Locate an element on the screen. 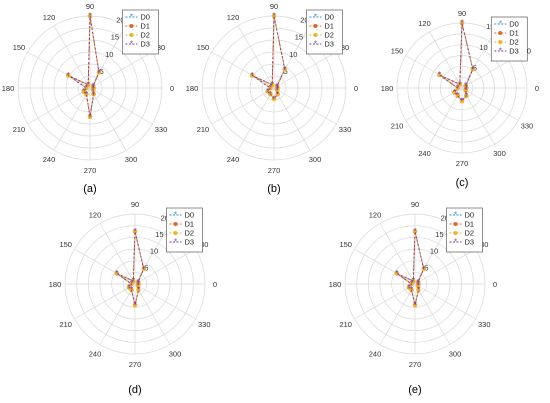 The height and width of the screenshot is (403, 550). legend-entry: D3 is located at coordinates (470, 242).